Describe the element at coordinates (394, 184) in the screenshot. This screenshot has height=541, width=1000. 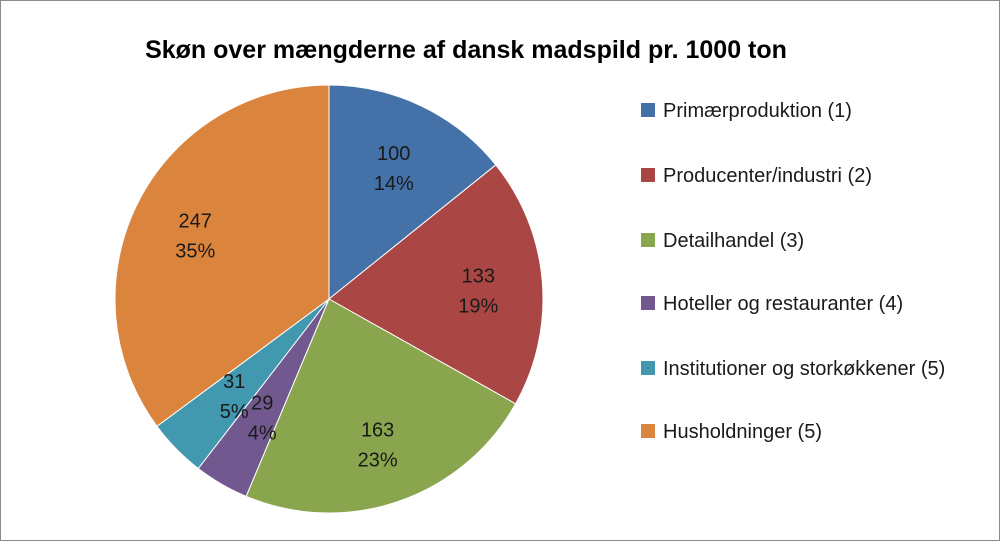
I see `data-label-percent-primaerproduktion-1: 14%` at that location.